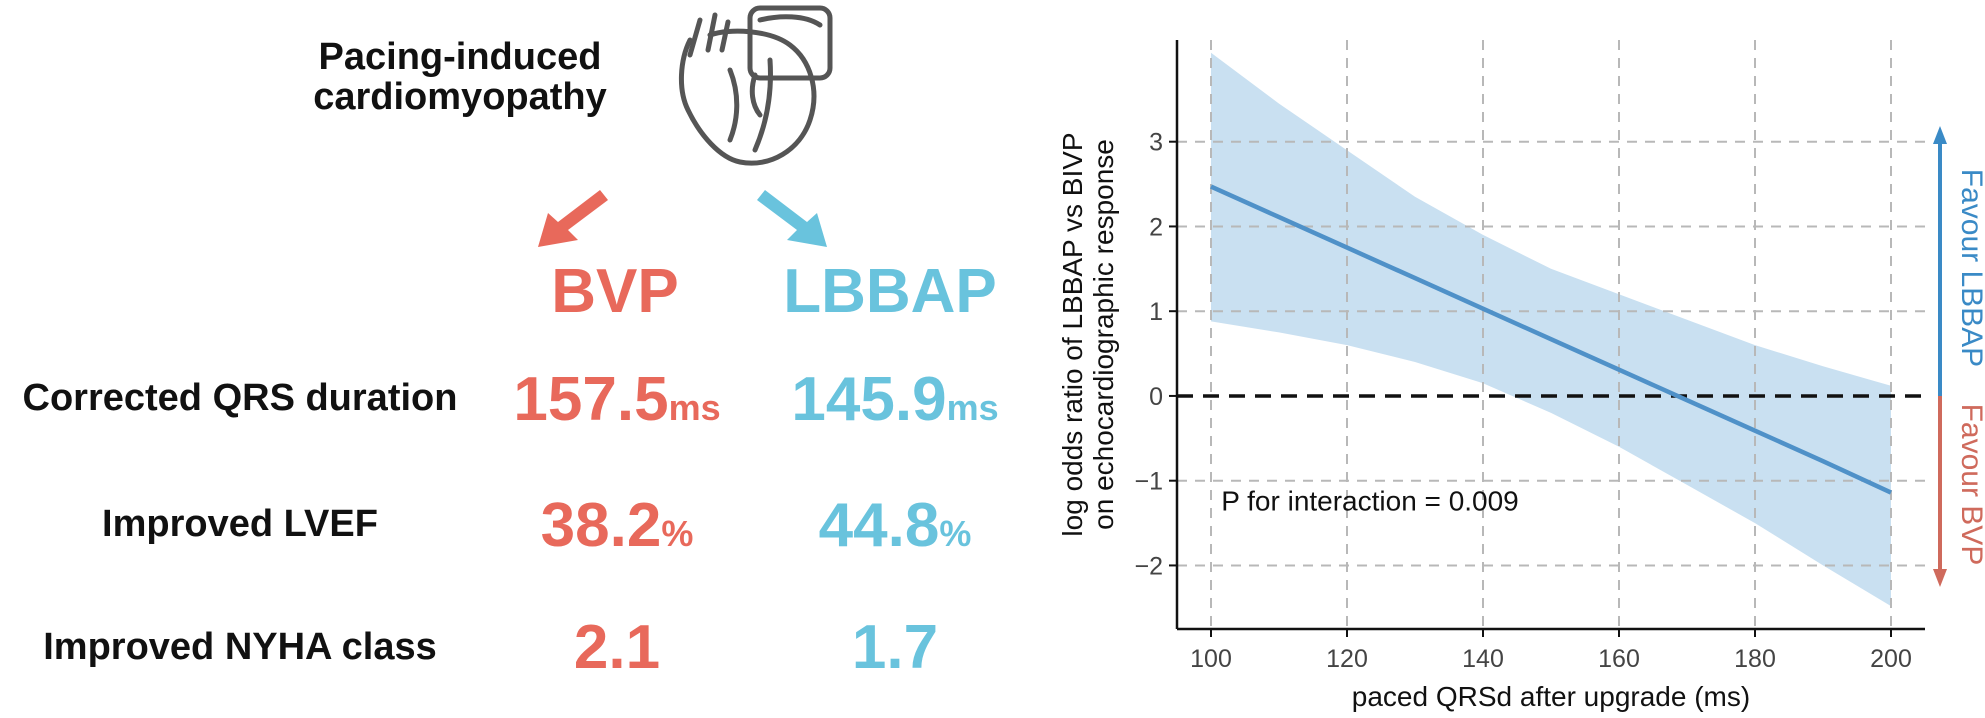 Image resolution: width=1985 pixels, height=718 pixels. Describe the element at coordinates (1755, 659) in the screenshot. I see `x-tick-label-4: 180` at that location.